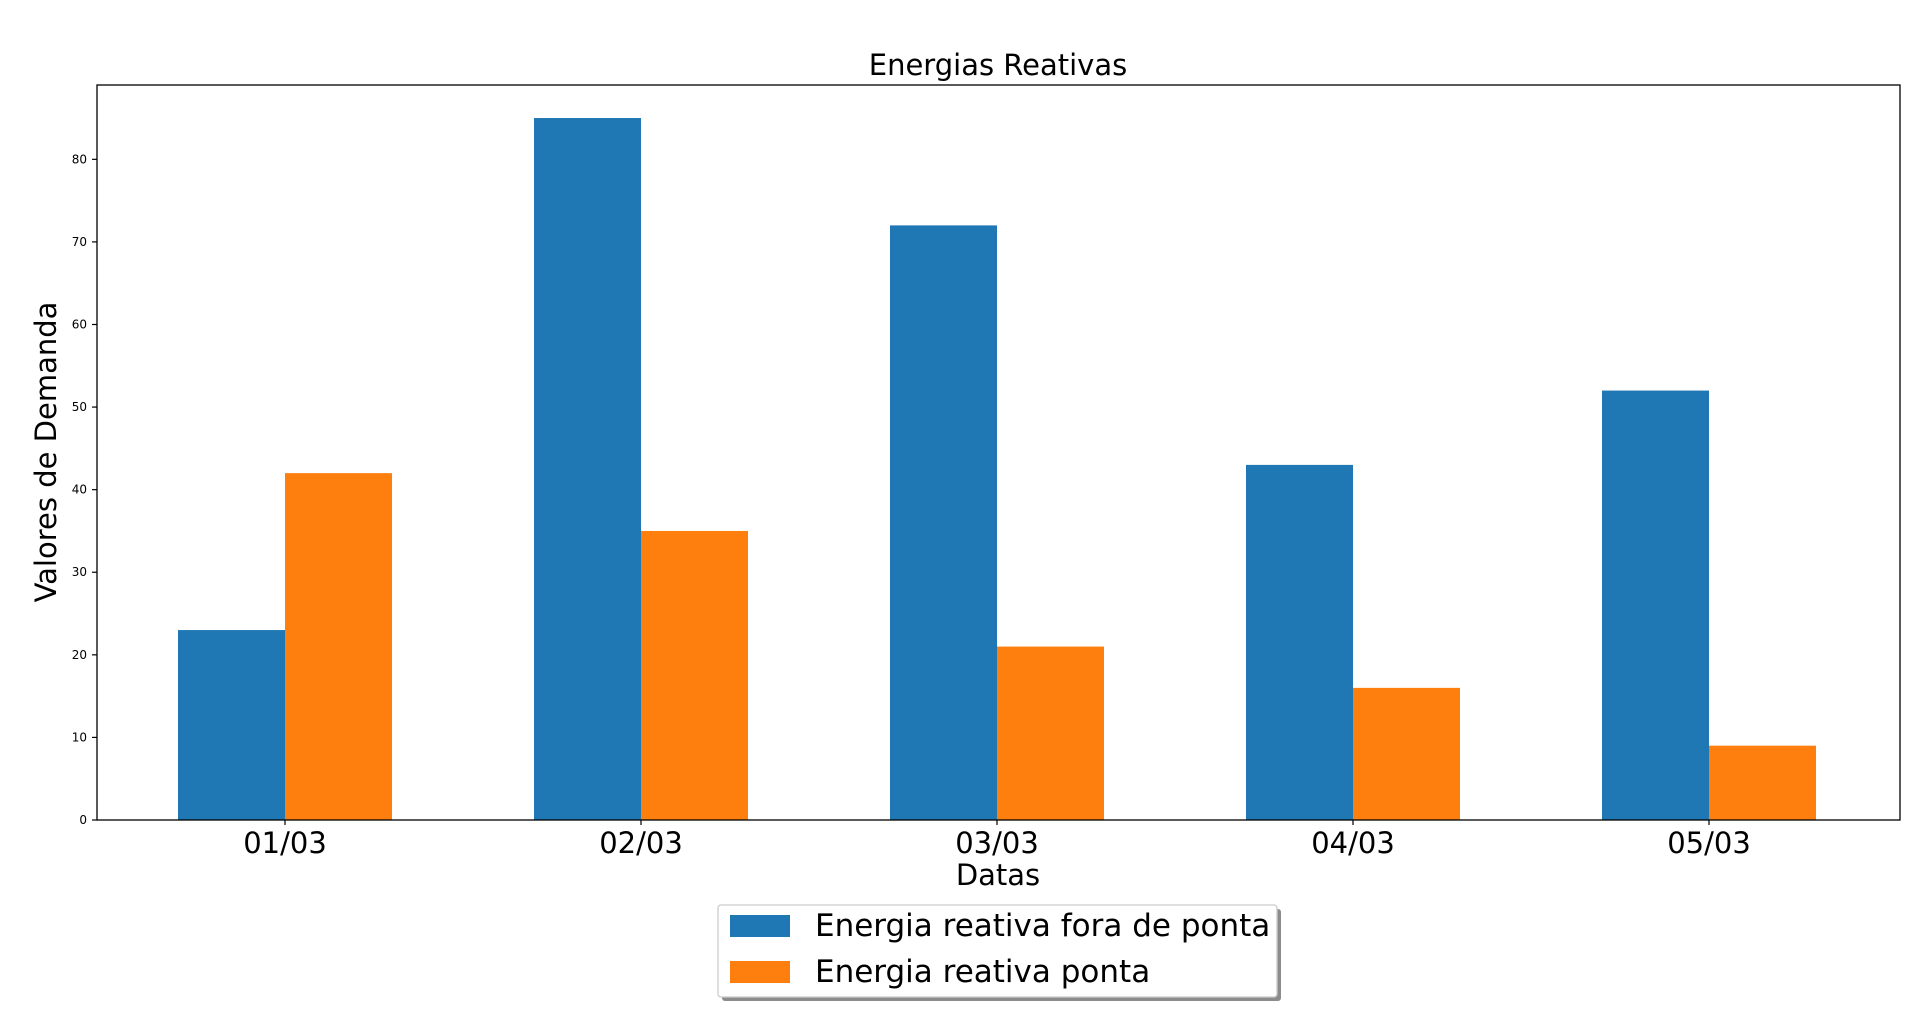 Image resolution: width=1920 pixels, height=1018 pixels. I want to click on y-tick-label: 30, so click(79, 572).